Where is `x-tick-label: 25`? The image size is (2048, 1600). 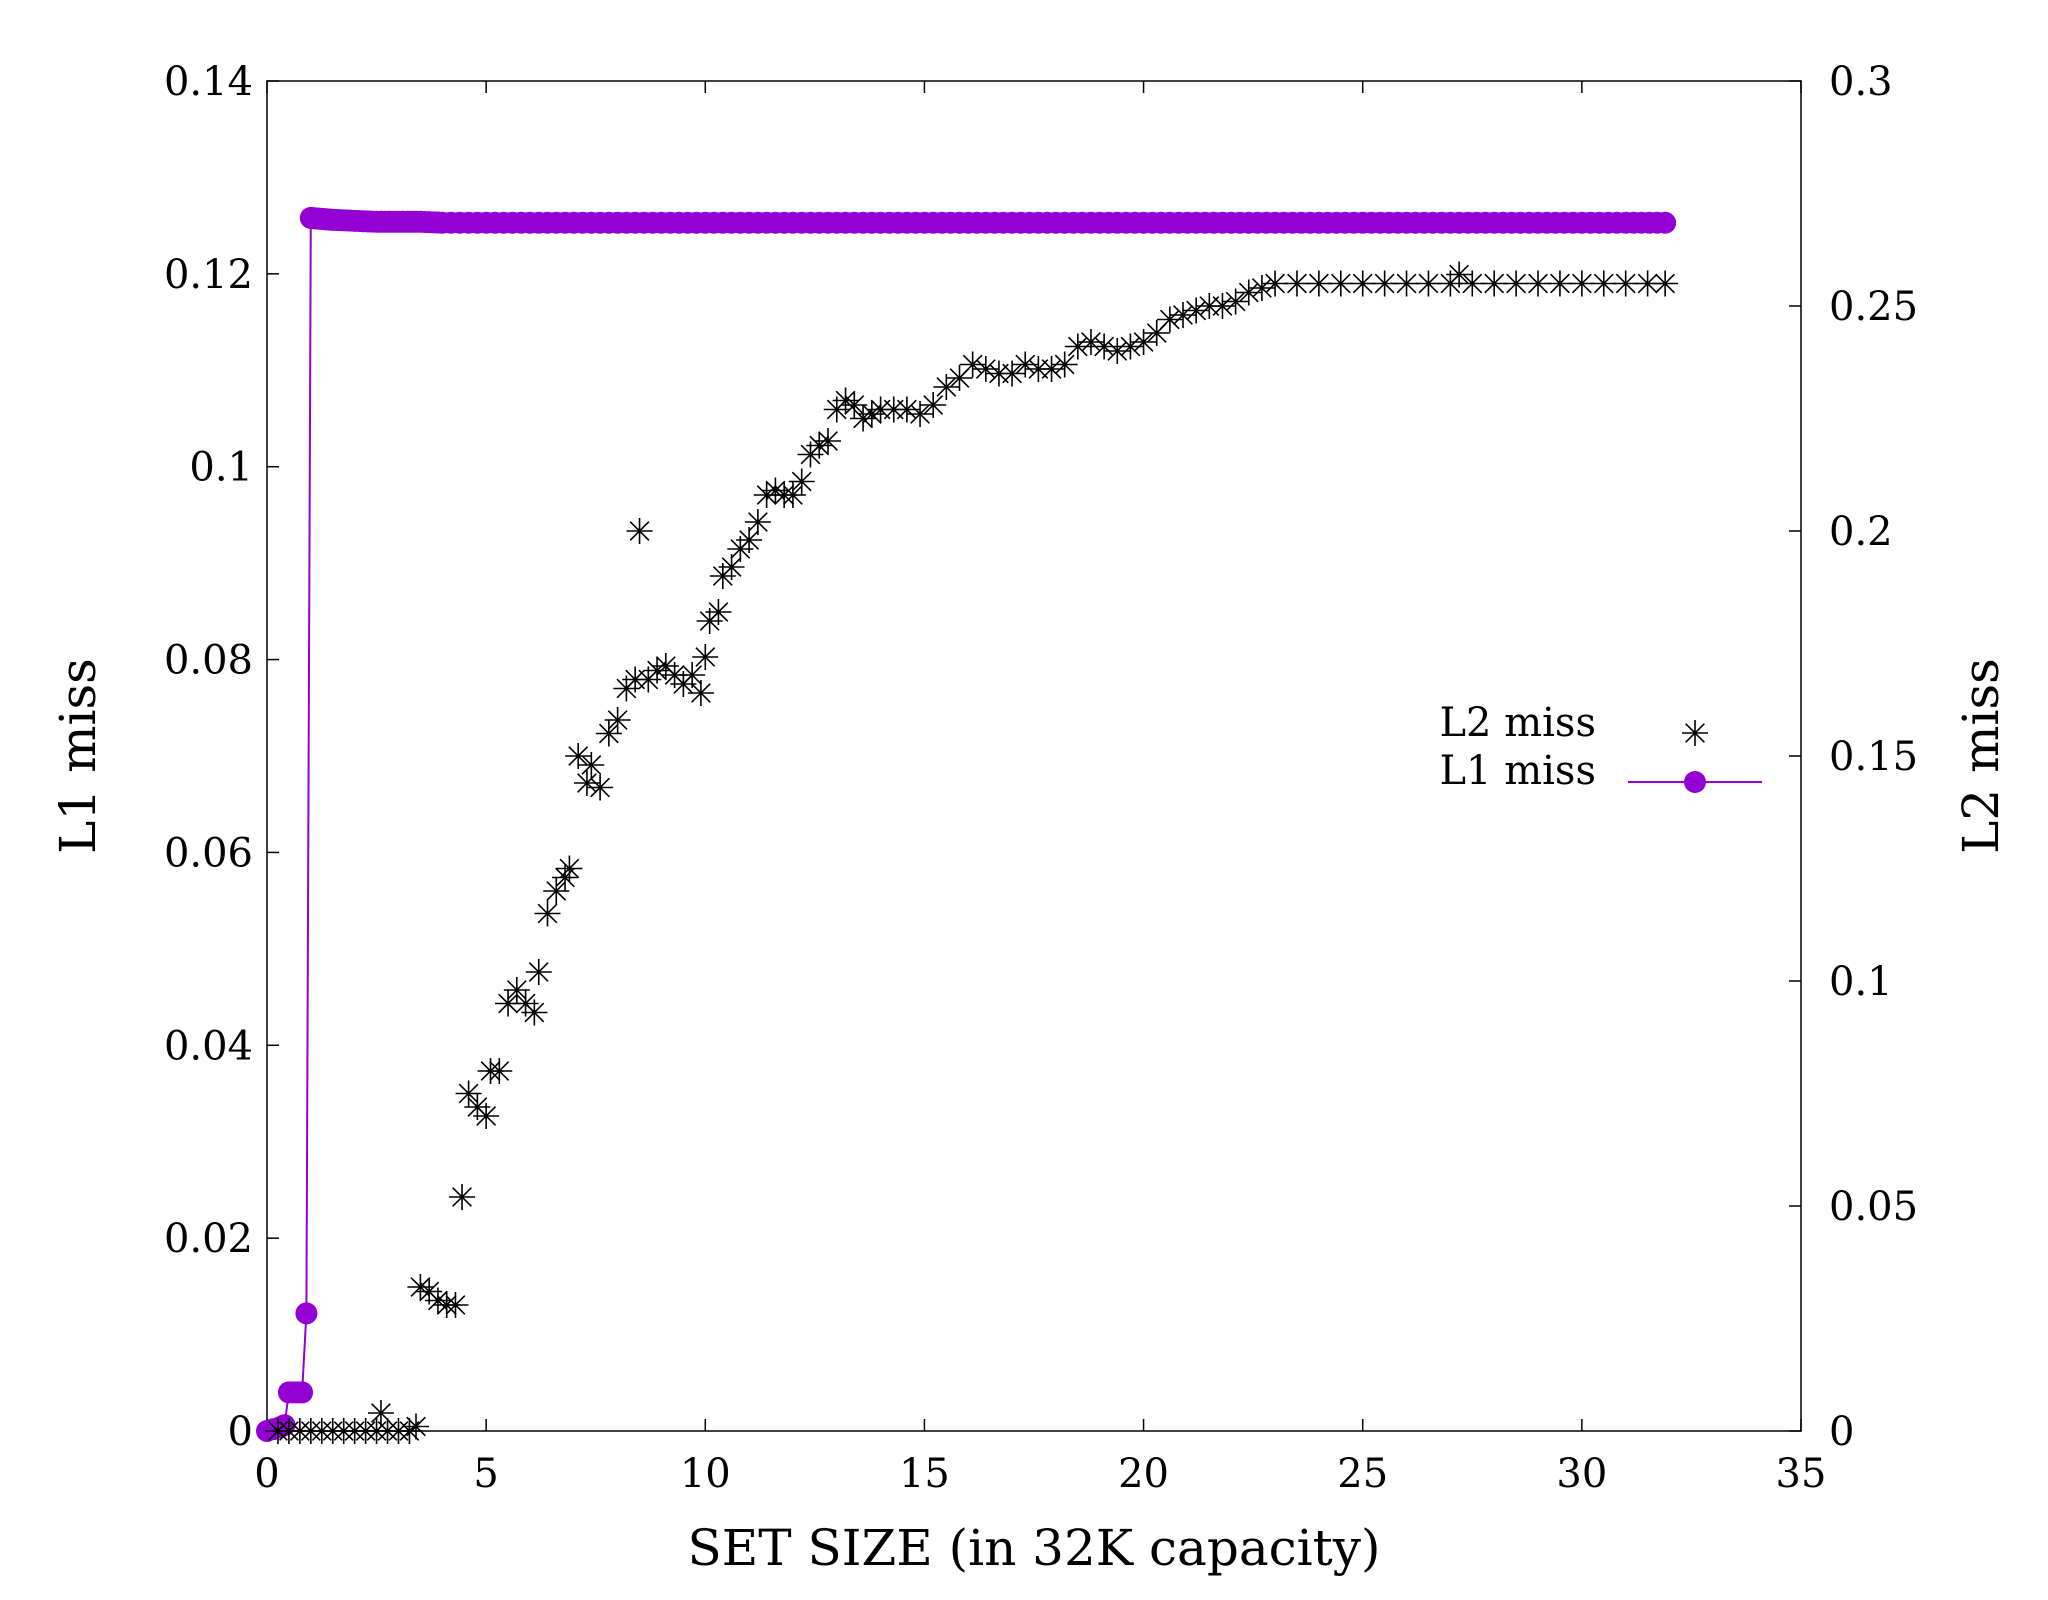
x-tick-label: 25 is located at coordinates (1362, 1474).